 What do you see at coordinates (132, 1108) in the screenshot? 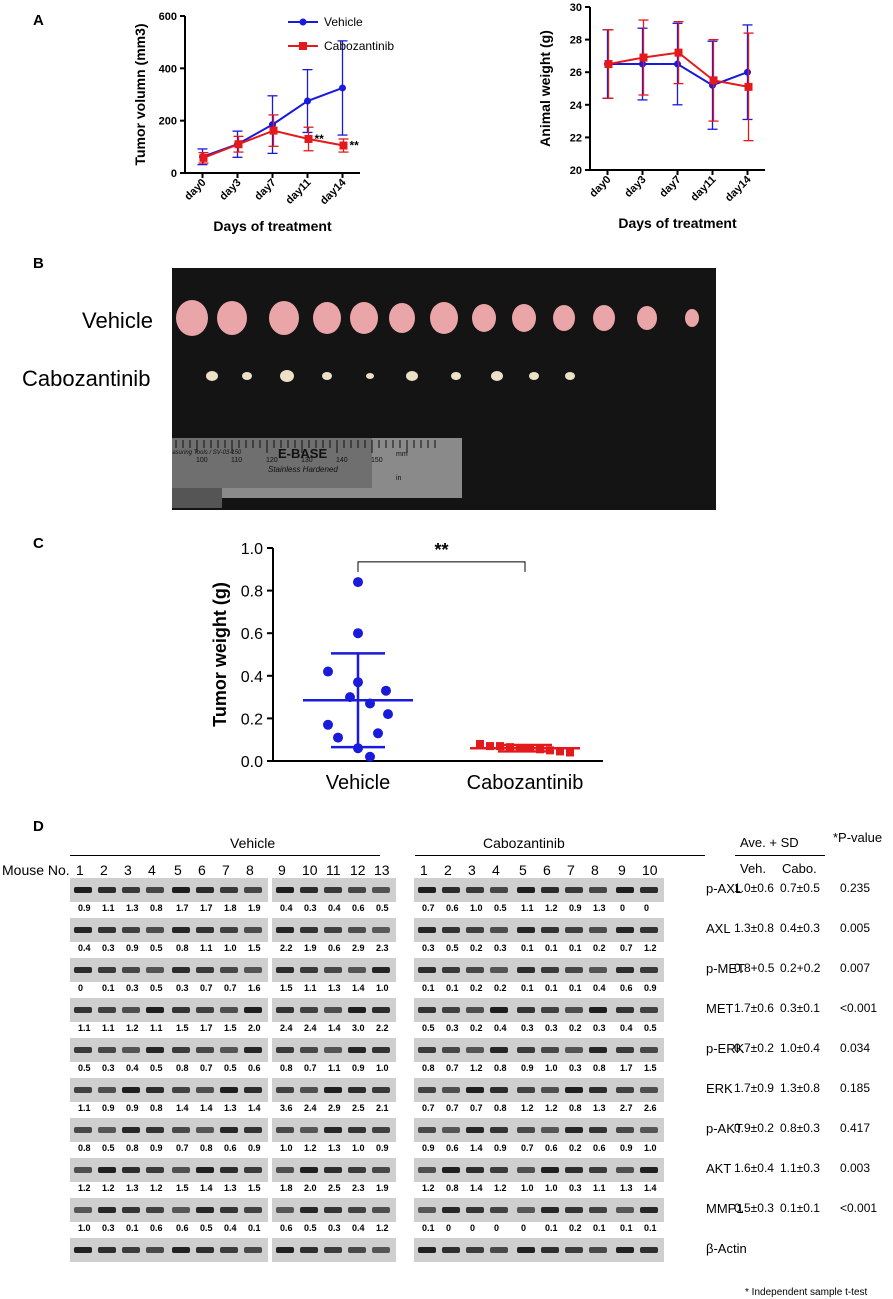
I see `quantification-value: 0.9` at bounding box center [132, 1108].